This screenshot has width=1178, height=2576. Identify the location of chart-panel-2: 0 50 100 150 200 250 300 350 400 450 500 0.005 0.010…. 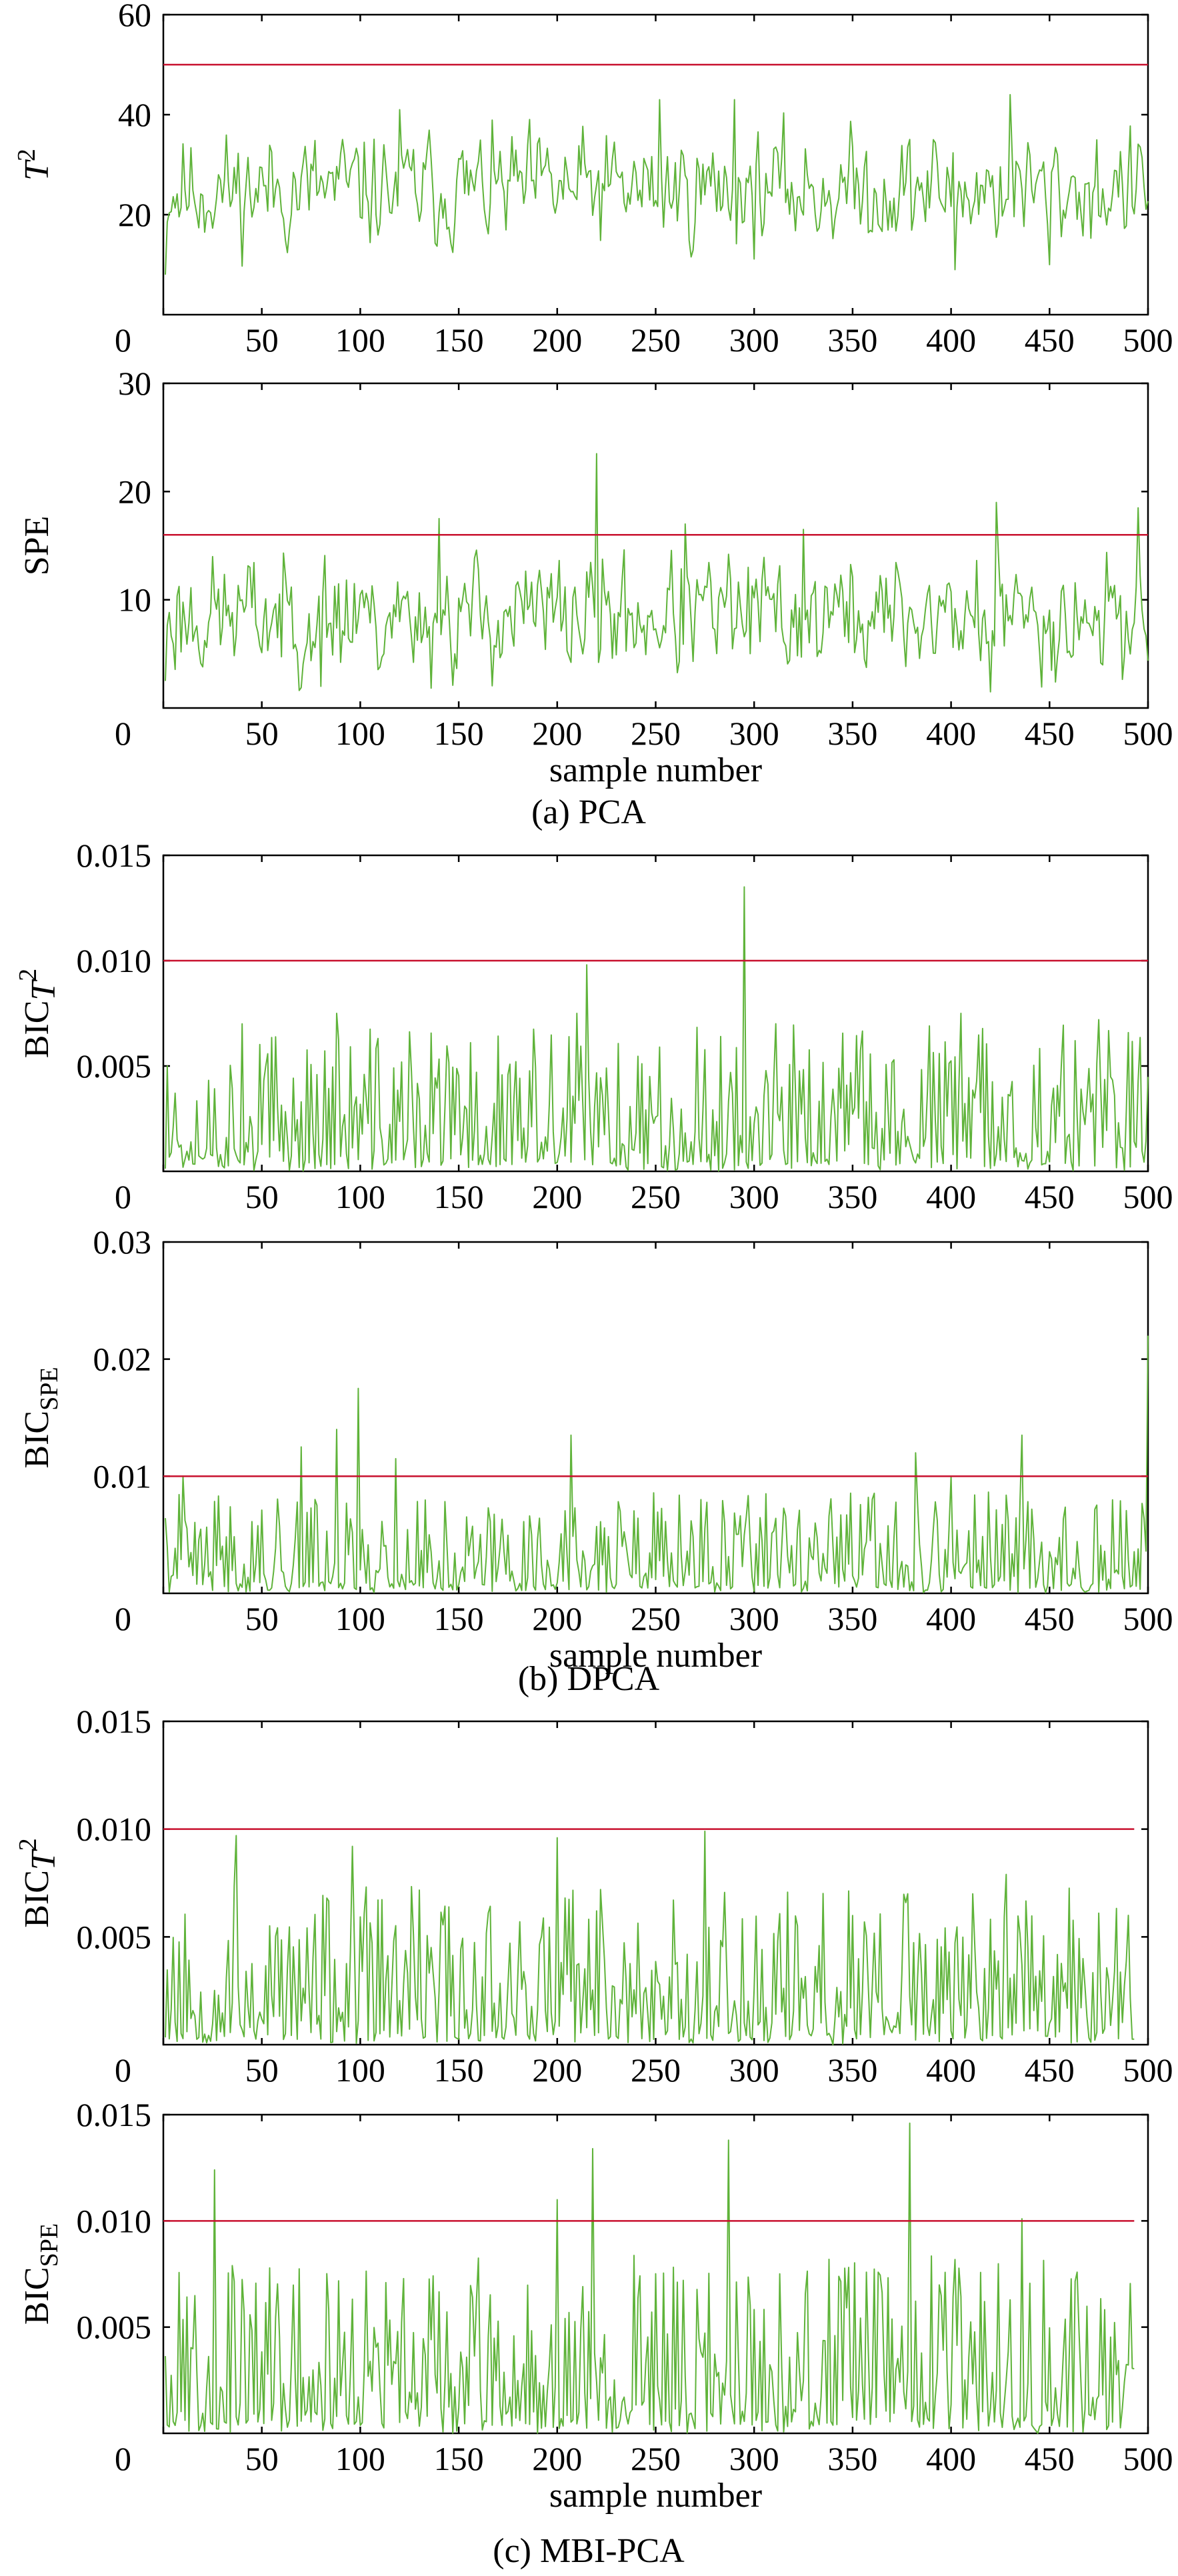
(593, 1026).